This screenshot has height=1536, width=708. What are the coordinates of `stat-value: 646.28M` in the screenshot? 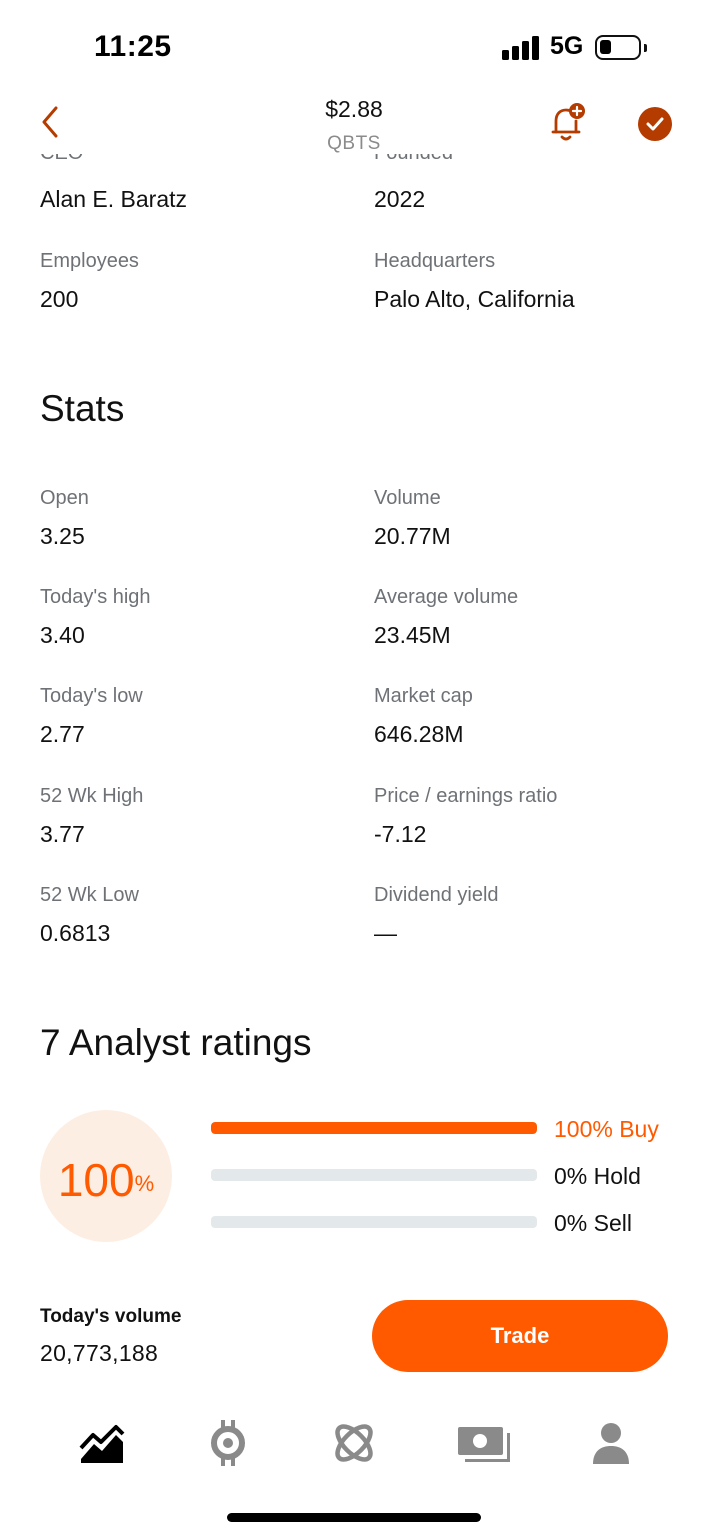 It's located at (419, 734).